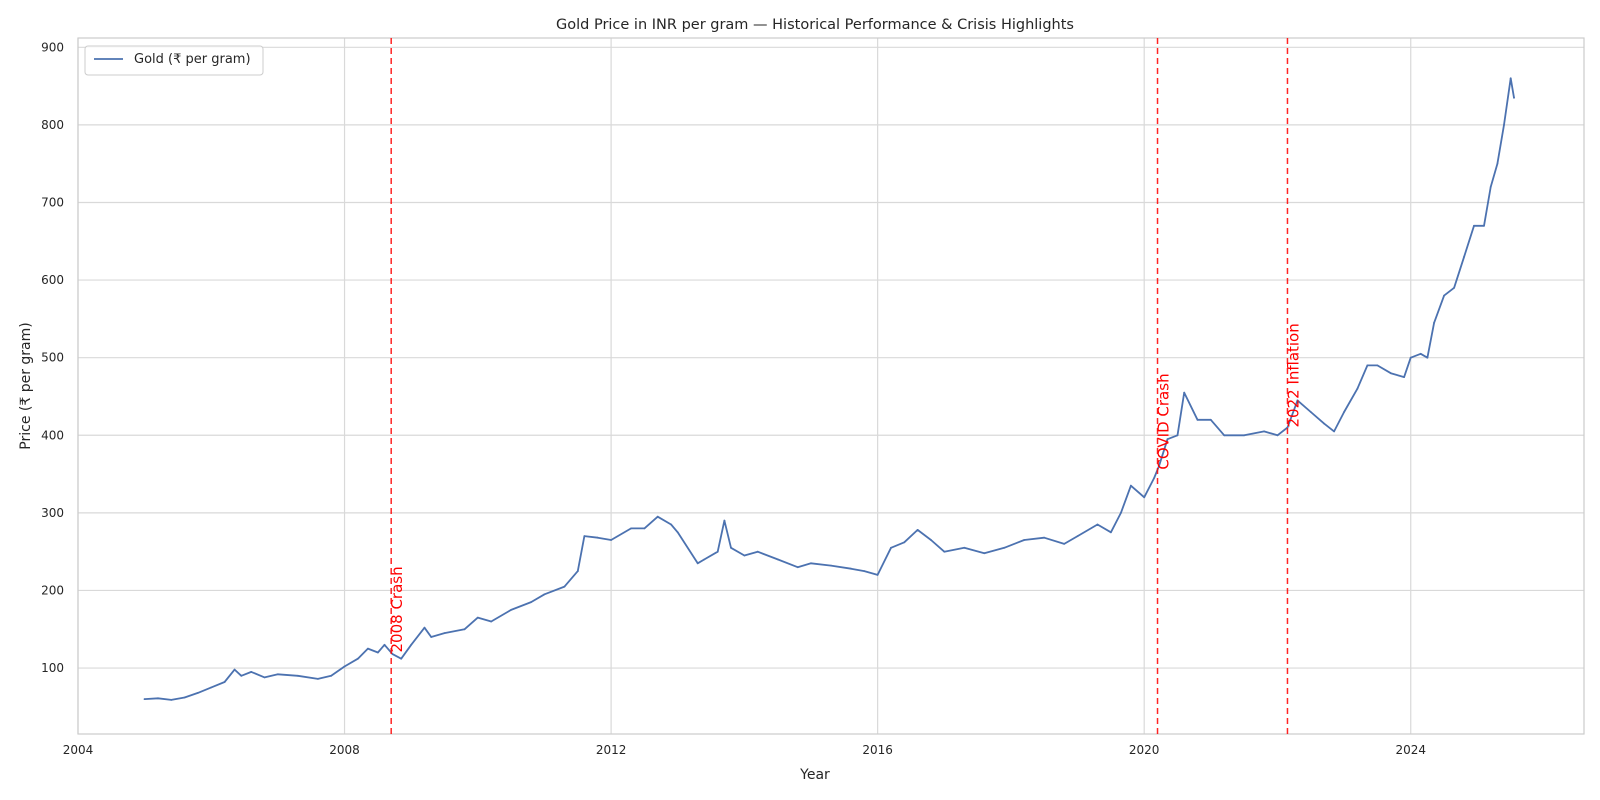 The height and width of the screenshot is (800, 1600). What do you see at coordinates (52, 668) in the screenshot?
I see `y-tick-label: 100` at bounding box center [52, 668].